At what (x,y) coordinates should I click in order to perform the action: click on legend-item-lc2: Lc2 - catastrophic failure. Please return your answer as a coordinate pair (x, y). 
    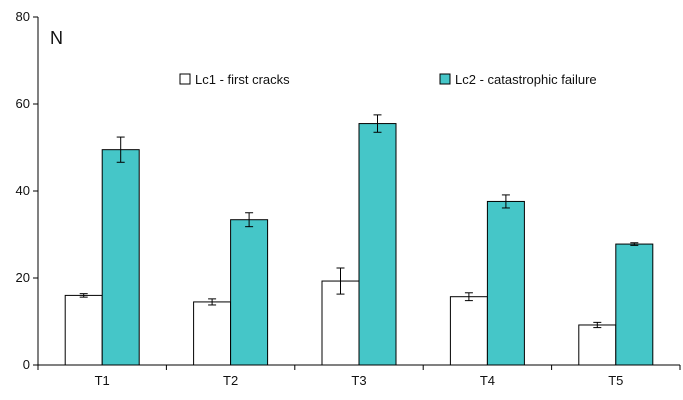
    Looking at the image, I should click on (518, 79).